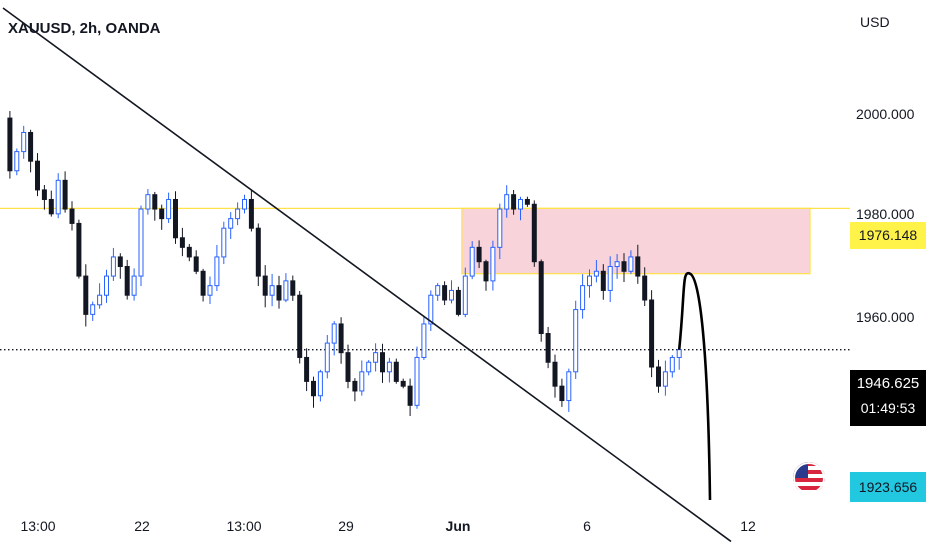 This screenshot has height=550, width=932. I want to click on currency-label: USD, so click(875, 22).